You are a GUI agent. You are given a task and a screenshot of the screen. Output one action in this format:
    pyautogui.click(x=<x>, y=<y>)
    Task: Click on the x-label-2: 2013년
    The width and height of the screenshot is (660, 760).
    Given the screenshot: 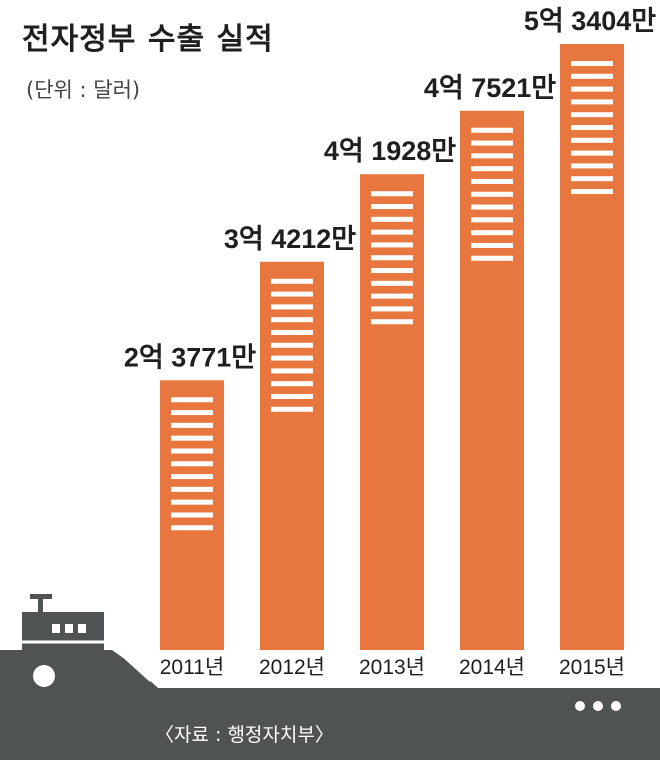 What is the action you would take?
    pyautogui.click(x=392, y=667)
    